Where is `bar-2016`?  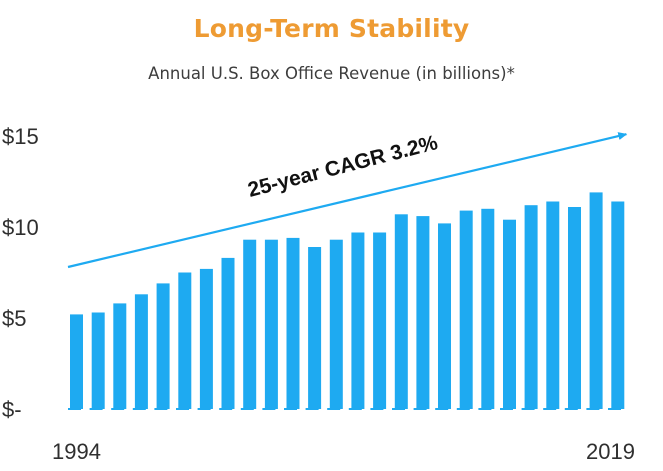 bar-2016 is located at coordinates (553, 305).